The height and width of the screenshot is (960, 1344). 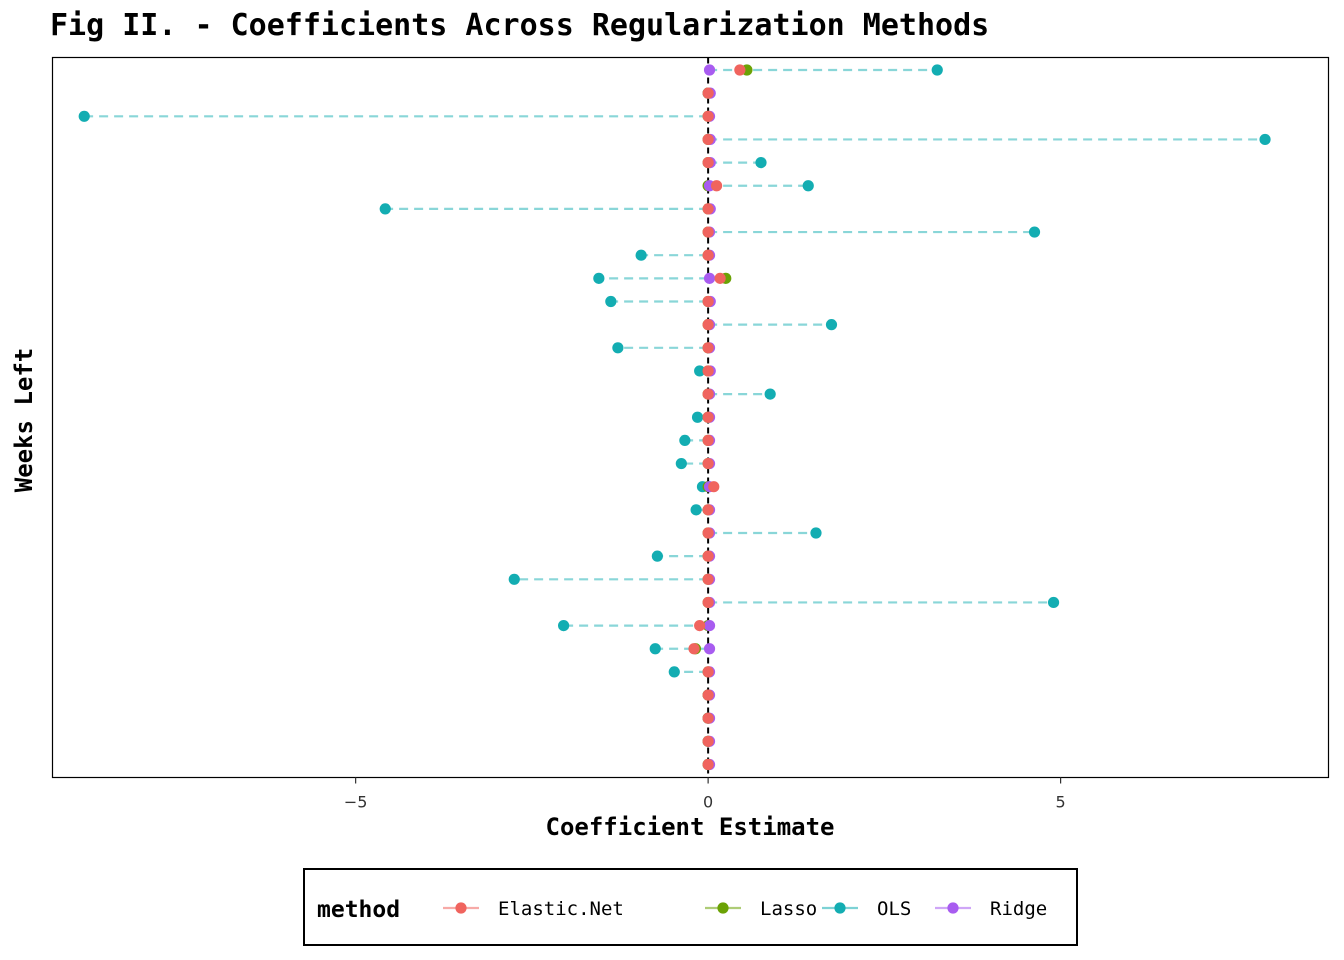 What do you see at coordinates (561, 909) in the screenshot?
I see `legend-label-elastic-net: Elastic.Net` at bounding box center [561, 909].